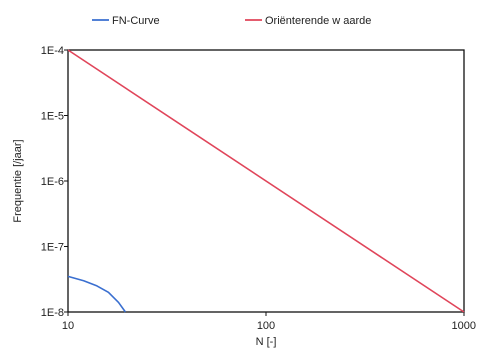 The height and width of the screenshot is (354, 478). Describe the element at coordinates (318, 21) in the screenshot. I see `legend-label: Oriënterende w aarde` at that location.